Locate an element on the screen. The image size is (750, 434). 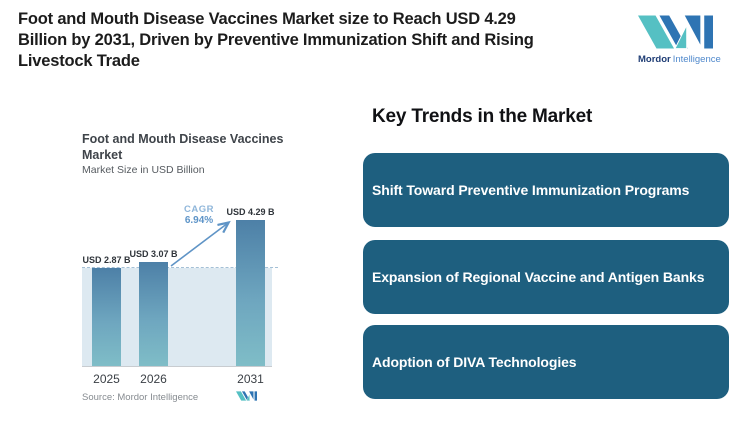
baseline-dashed-line is located at coordinates (180, 267).